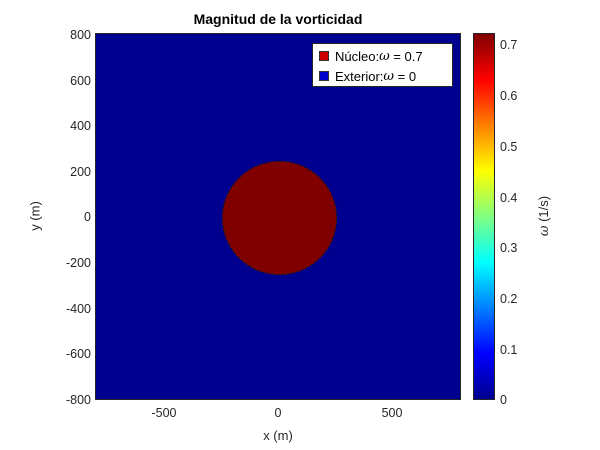 Image resolution: width=600 pixels, height=450 pixels. I want to click on legend-value: = 0.7, so click(406, 56).